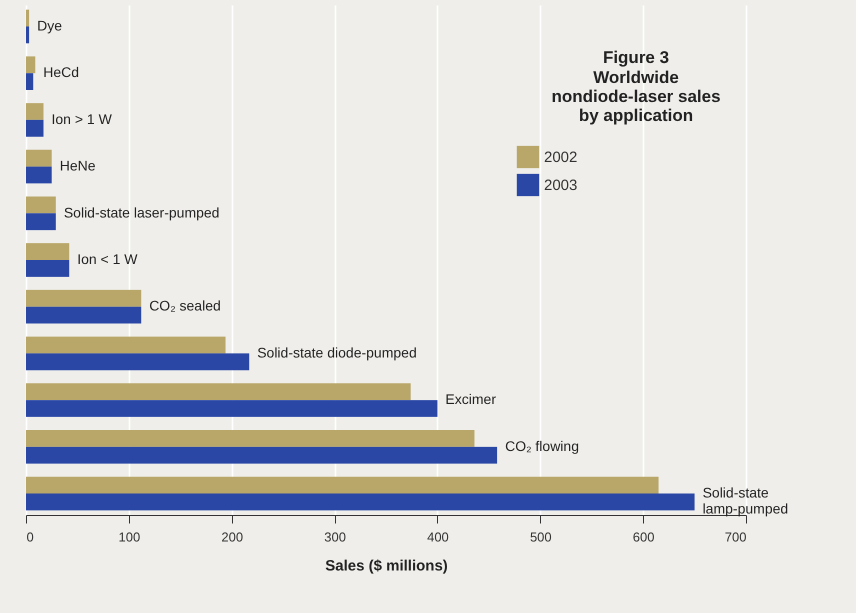 Image resolution: width=856 pixels, height=613 pixels. I want to click on x-axis-title: Sales ($ millions), so click(386, 566).